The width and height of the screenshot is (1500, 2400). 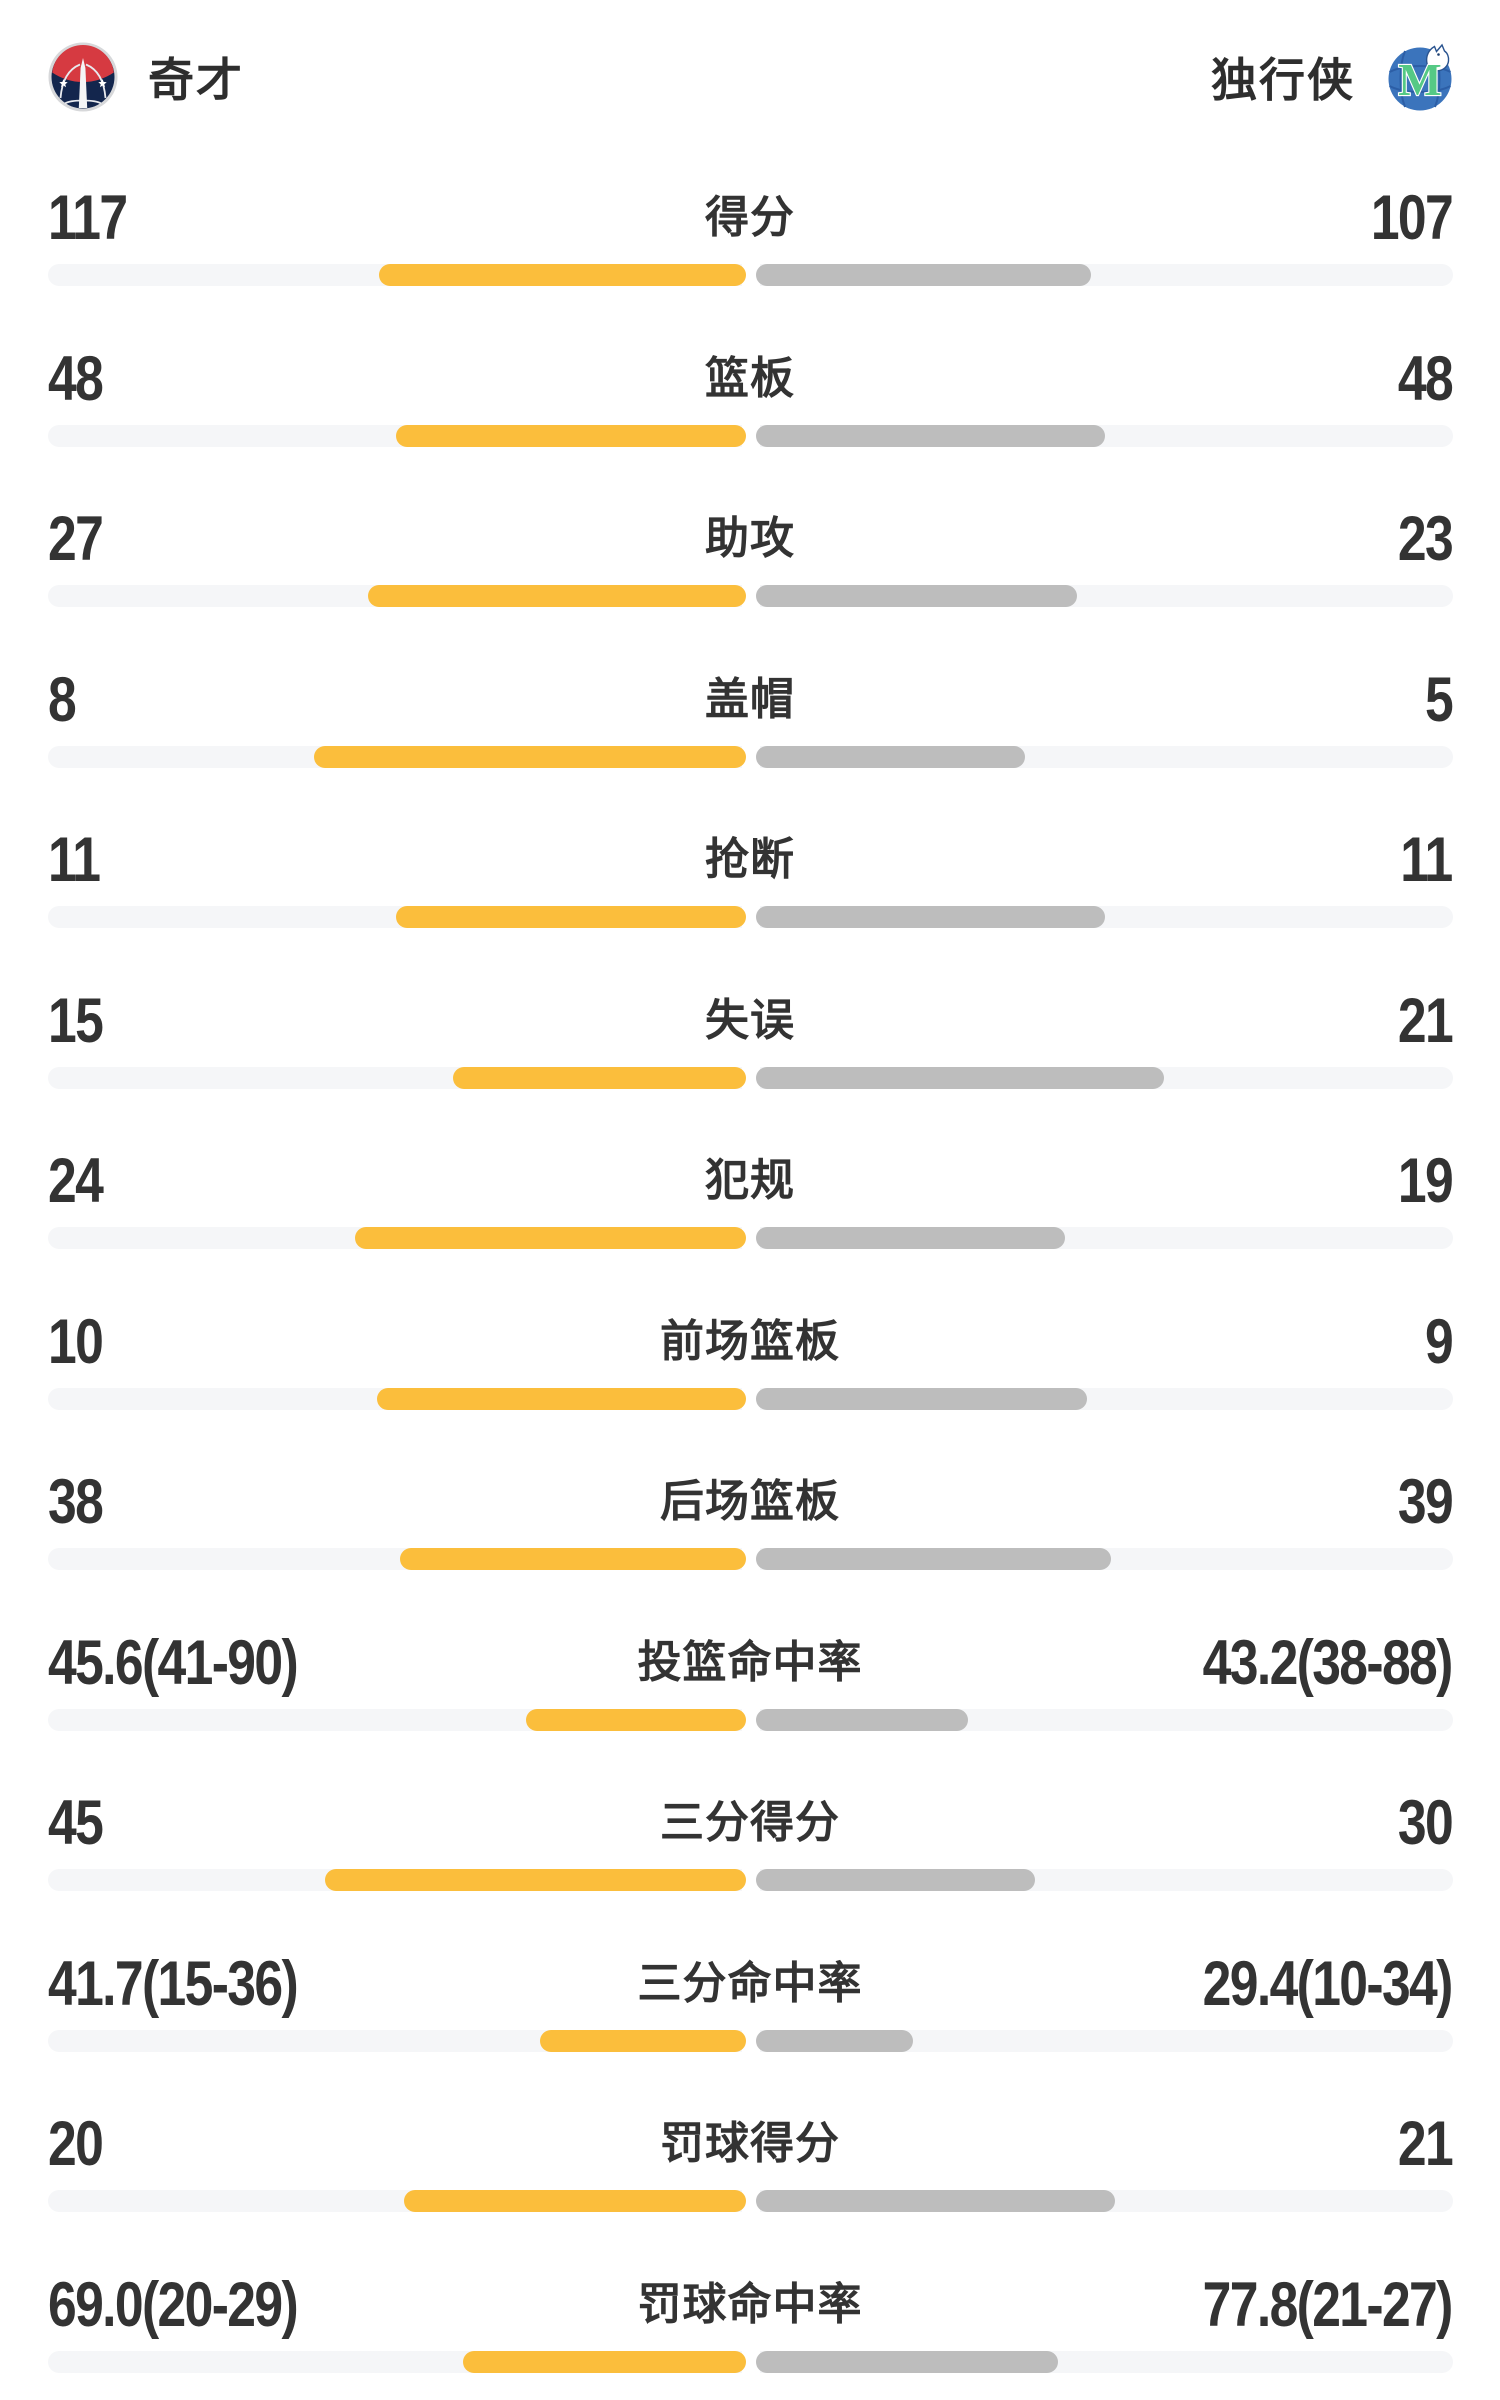 I want to click on away-stat-value: 5, so click(x=1439, y=699).